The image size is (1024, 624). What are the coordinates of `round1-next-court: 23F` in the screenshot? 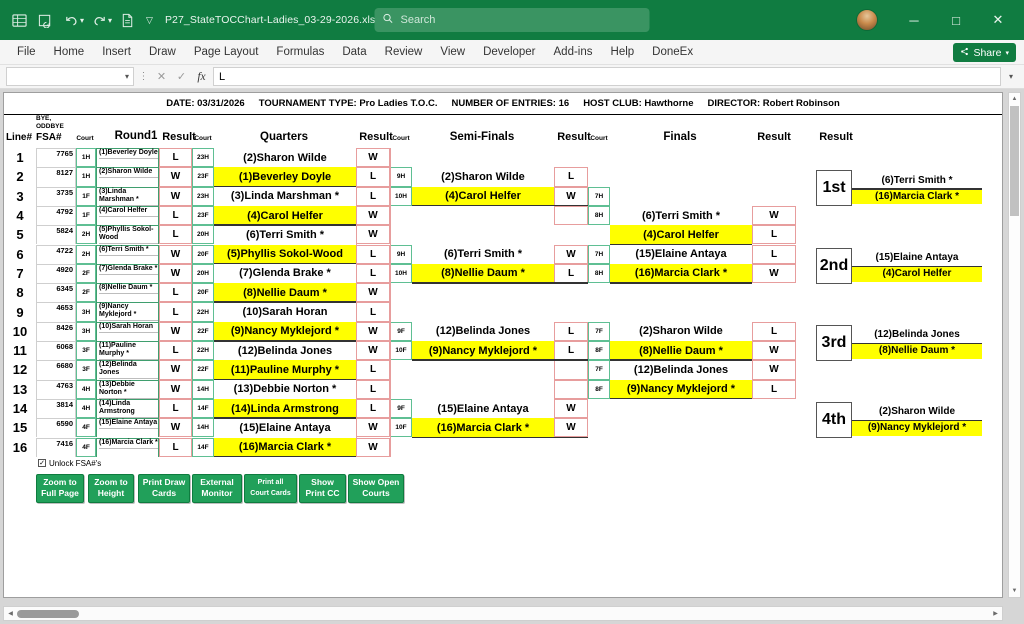 It's located at (203, 177).